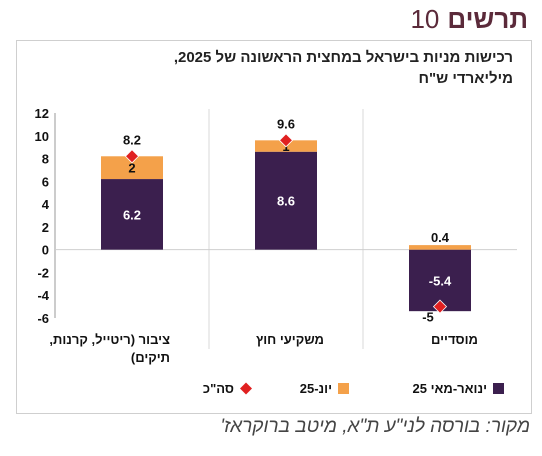 The image size is (542, 456). What do you see at coordinates (218, 388) in the screenshot?
I see `legend-total-text: סה"כ` at bounding box center [218, 388].